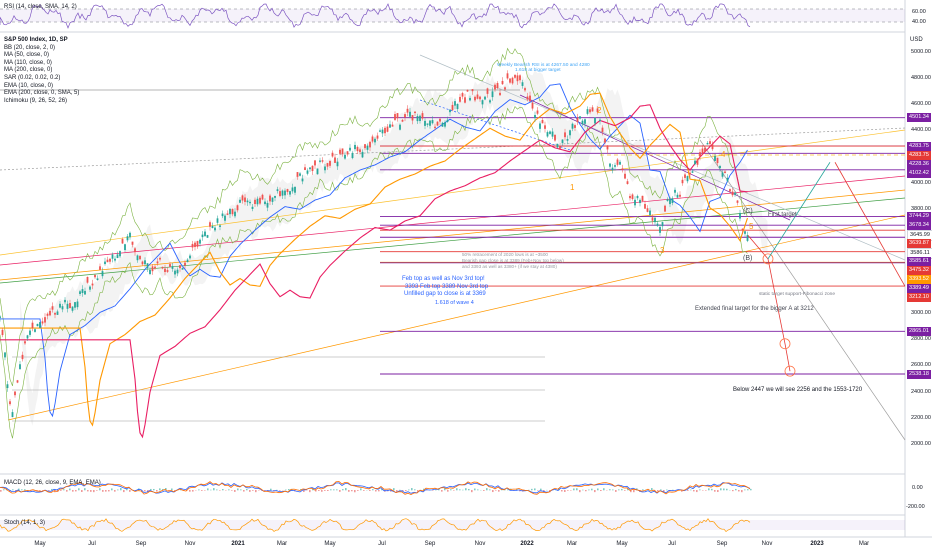 Image resolution: width=932 pixels, height=555 pixels. Describe the element at coordinates (816, 544) in the screenshot. I see `x-tick-label: 2023` at that location.